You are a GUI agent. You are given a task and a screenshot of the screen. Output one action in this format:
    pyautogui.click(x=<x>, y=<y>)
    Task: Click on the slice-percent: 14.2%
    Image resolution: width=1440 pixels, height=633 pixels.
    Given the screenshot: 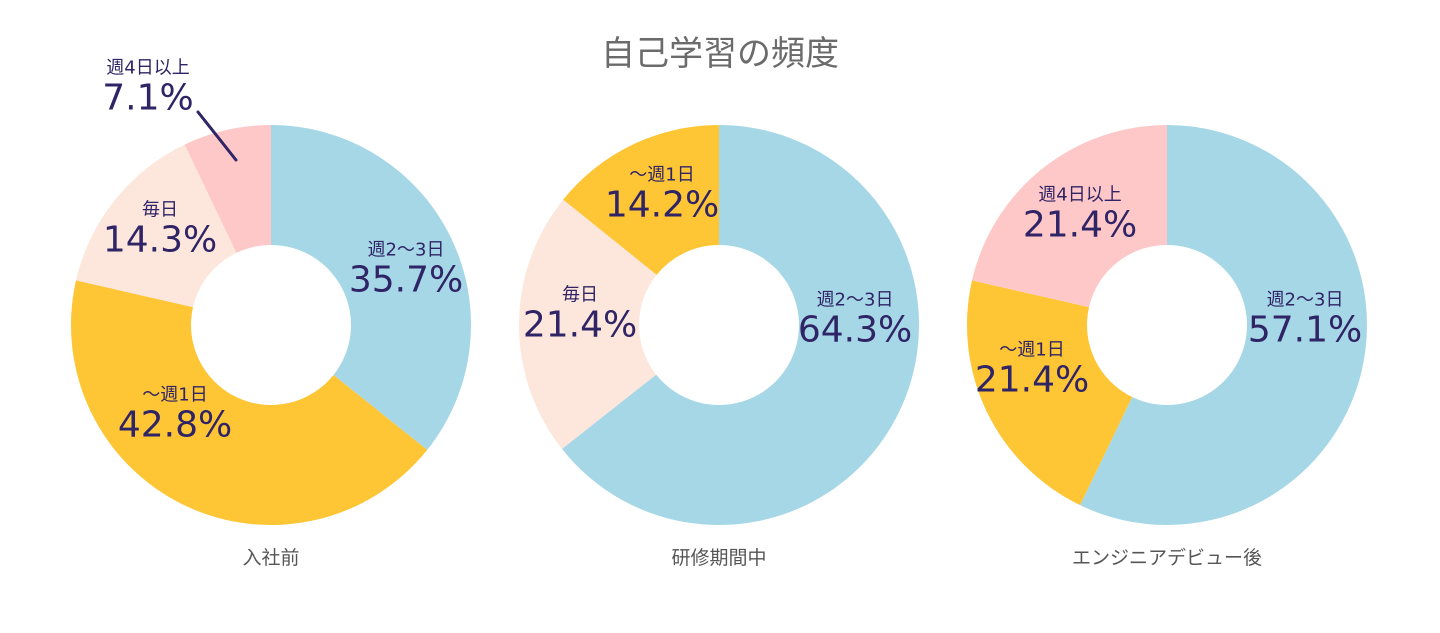 What is the action you would take?
    pyautogui.click(x=662, y=205)
    